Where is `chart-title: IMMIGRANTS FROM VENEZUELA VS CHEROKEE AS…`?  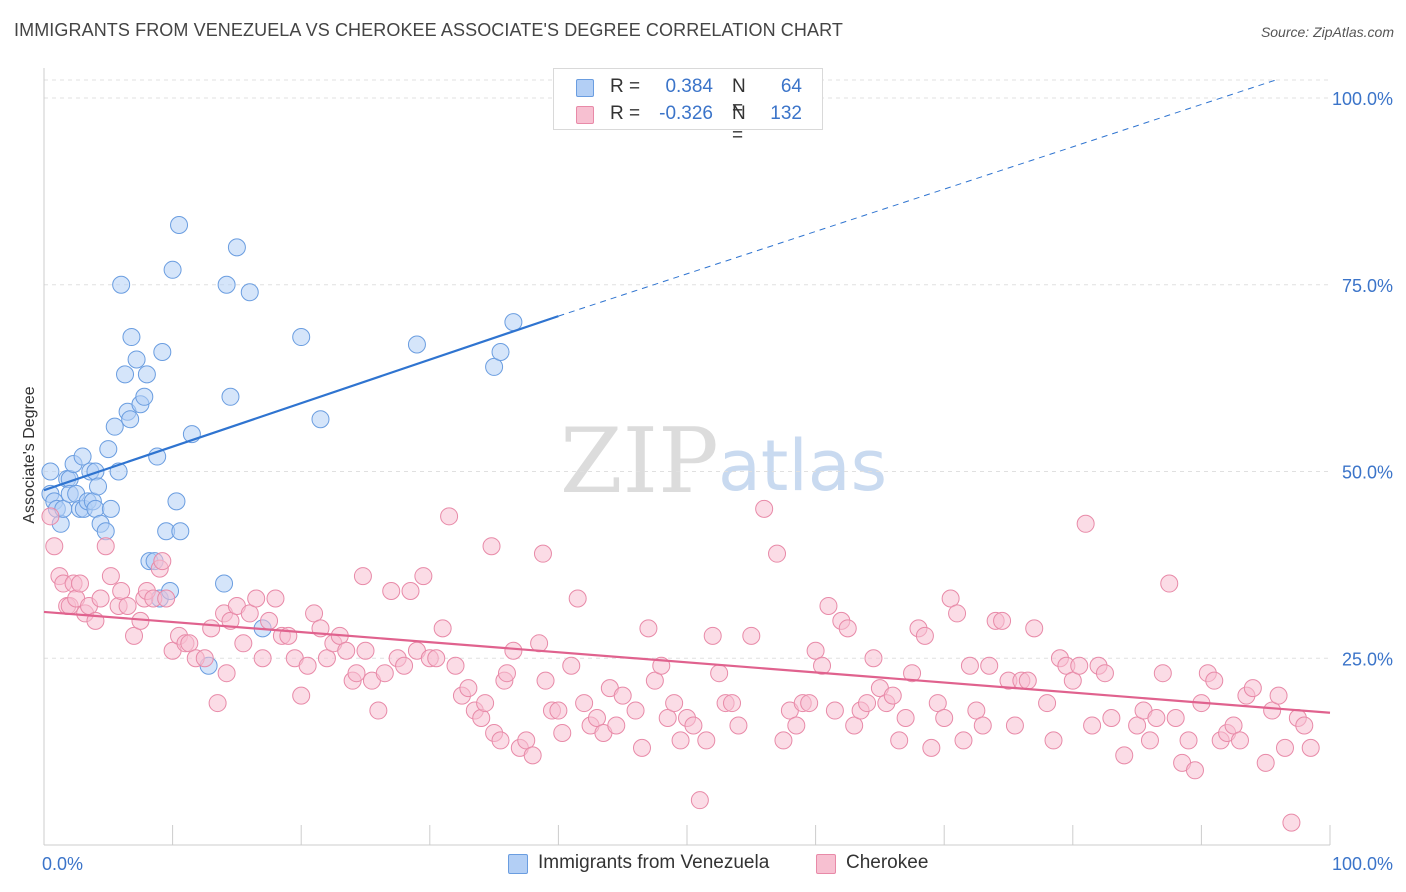 chart-title: IMMIGRANTS FROM VENEZUELA VS CHEROKEE AS… is located at coordinates (428, 30).